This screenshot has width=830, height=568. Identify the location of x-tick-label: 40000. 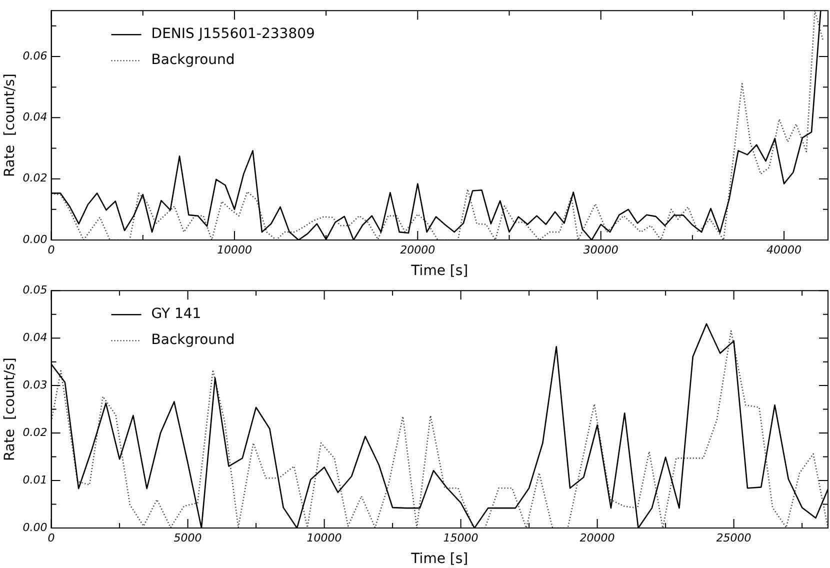
(784, 249).